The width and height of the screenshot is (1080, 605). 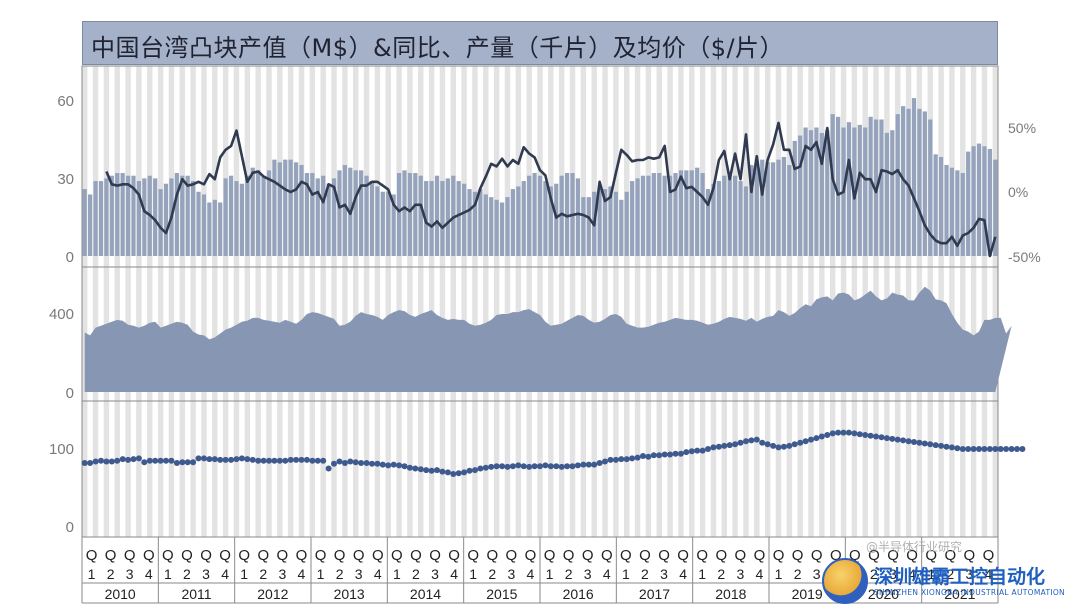 I want to click on chart-title: 中国台湾凸块产值（M$）&同比、产量（千片）及均价（$/片）, so click(x=438, y=48).